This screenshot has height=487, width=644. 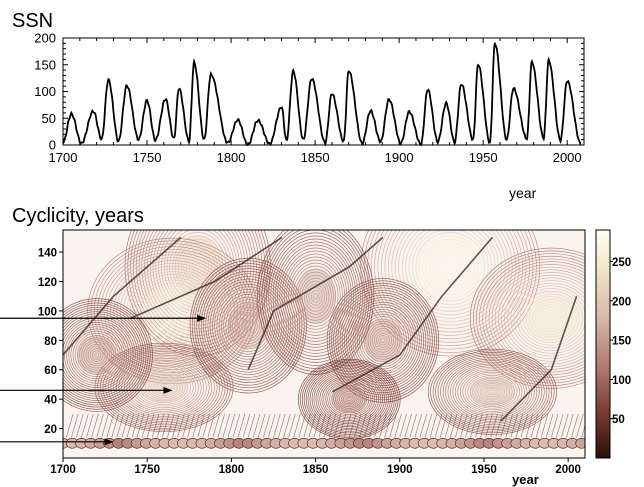 What do you see at coordinates (202, 318) in the screenshot?
I see `annotation-arrow-head` at bounding box center [202, 318].